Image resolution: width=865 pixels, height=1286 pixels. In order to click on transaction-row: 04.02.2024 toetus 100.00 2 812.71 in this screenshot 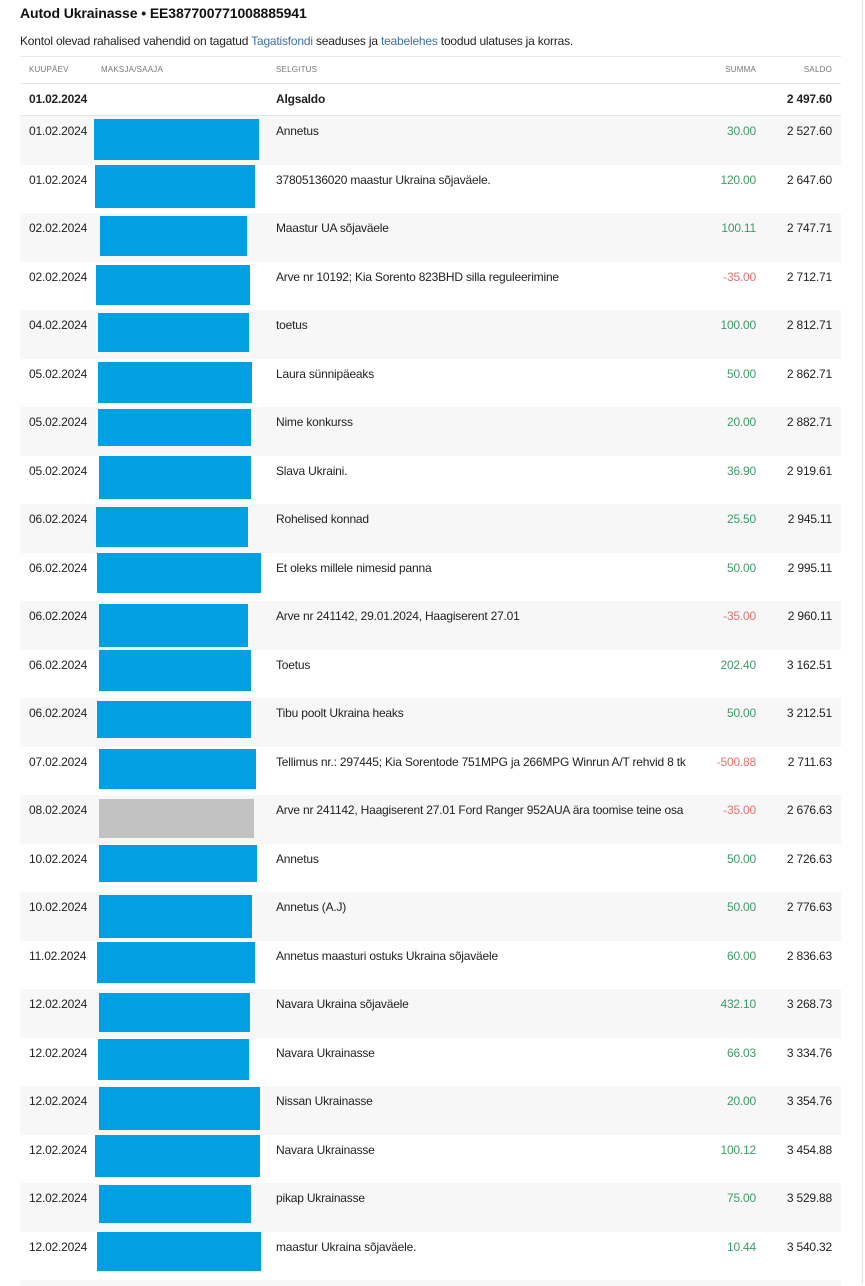, I will do `click(430, 334)`.